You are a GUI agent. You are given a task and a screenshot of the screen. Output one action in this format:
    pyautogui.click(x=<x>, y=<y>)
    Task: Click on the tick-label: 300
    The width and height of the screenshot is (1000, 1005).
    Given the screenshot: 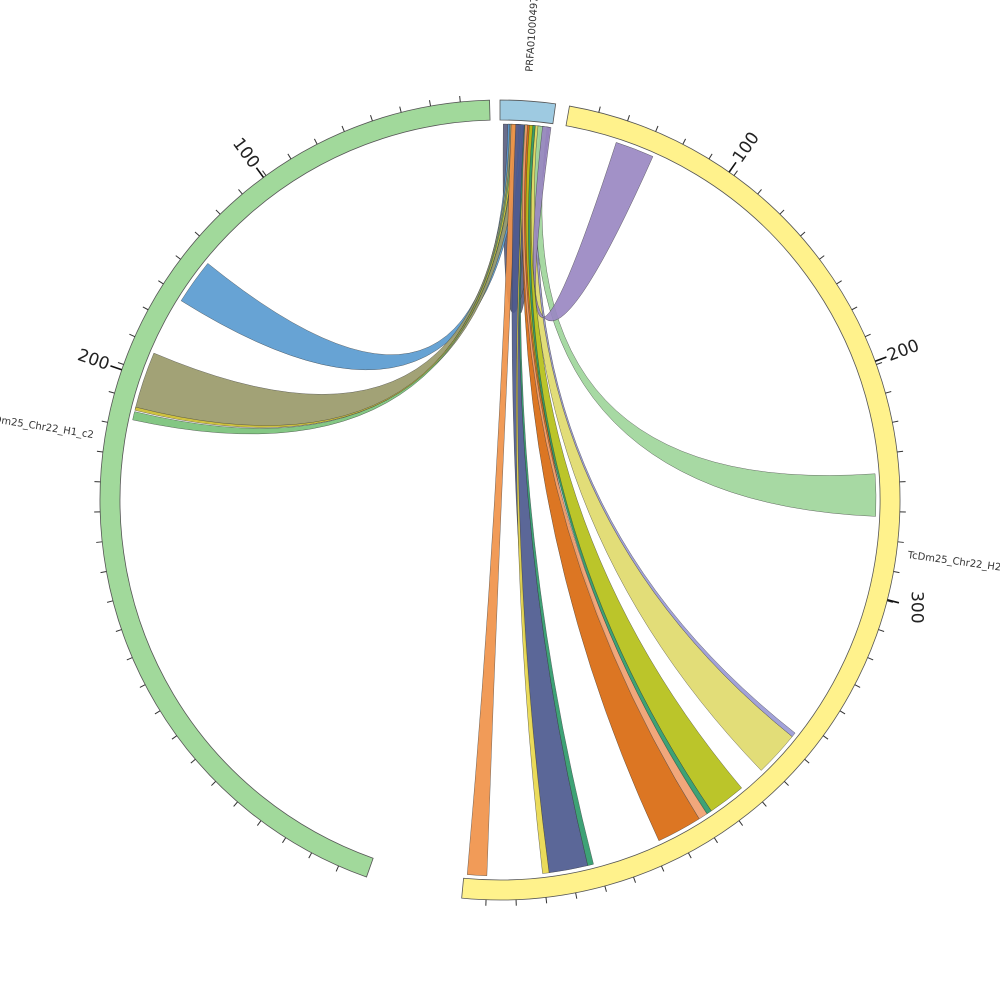 What is the action you would take?
    pyautogui.click(x=916, y=607)
    